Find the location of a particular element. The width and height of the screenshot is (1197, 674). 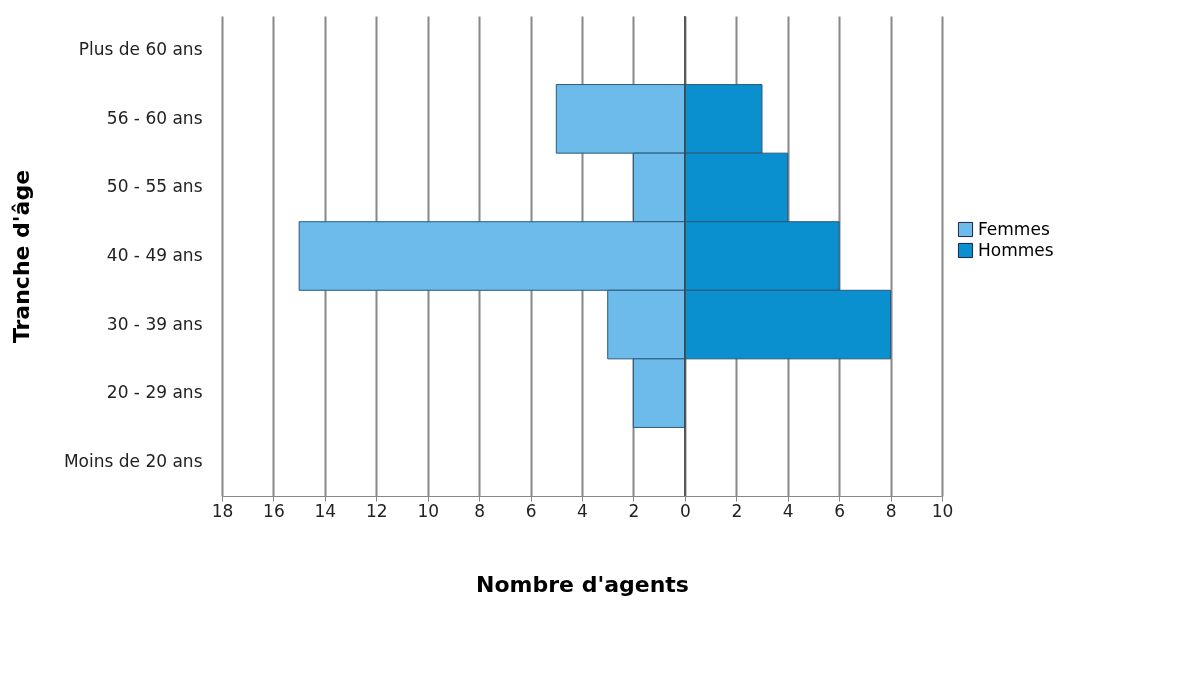

y-tick-label: Plus de 60 ans is located at coordinates (140, 49).